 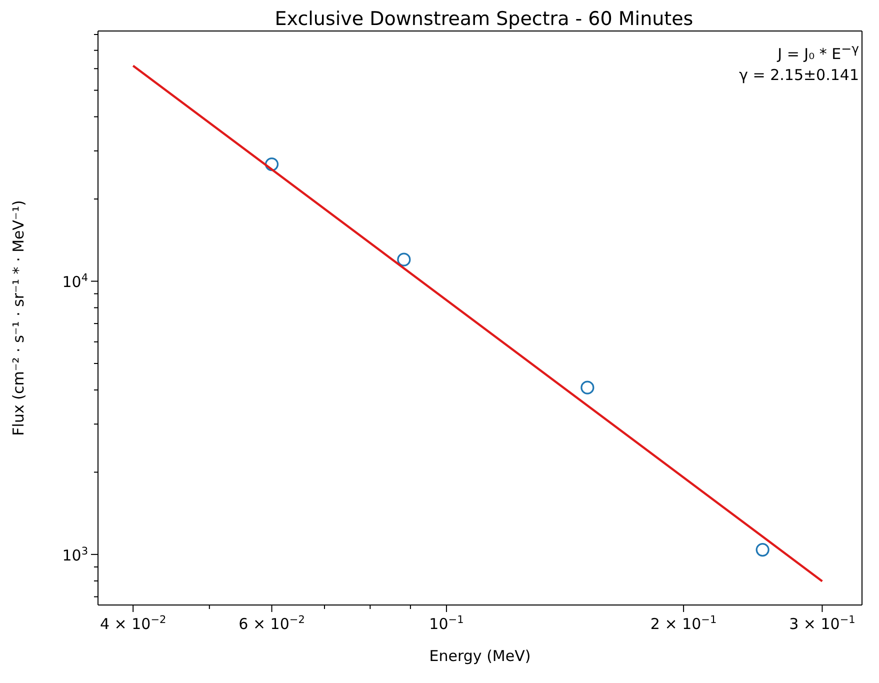 What do you see at coordinates (75, 282) in the screenshot?
I see `y-tick-label: 10$^{4}$` at bounding box center [75, 282].